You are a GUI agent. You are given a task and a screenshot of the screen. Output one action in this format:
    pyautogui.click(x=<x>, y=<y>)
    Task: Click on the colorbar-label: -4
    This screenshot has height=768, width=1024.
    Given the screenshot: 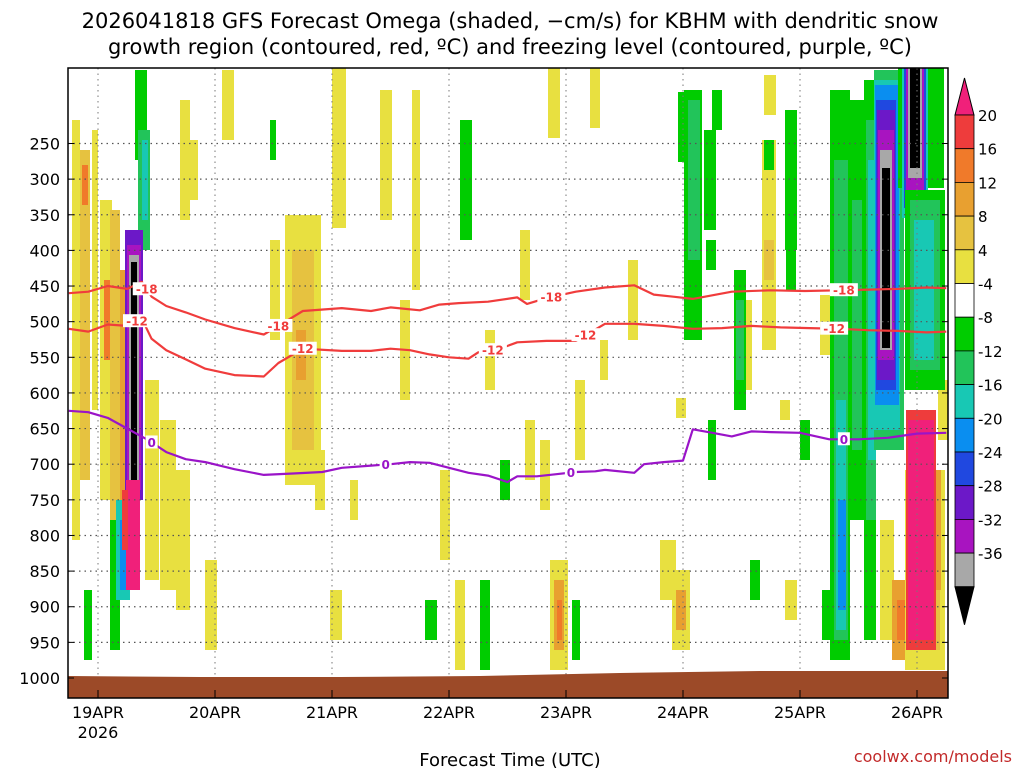 What is the action you would take?
    pyautogui.click(x=985, y=285)
    